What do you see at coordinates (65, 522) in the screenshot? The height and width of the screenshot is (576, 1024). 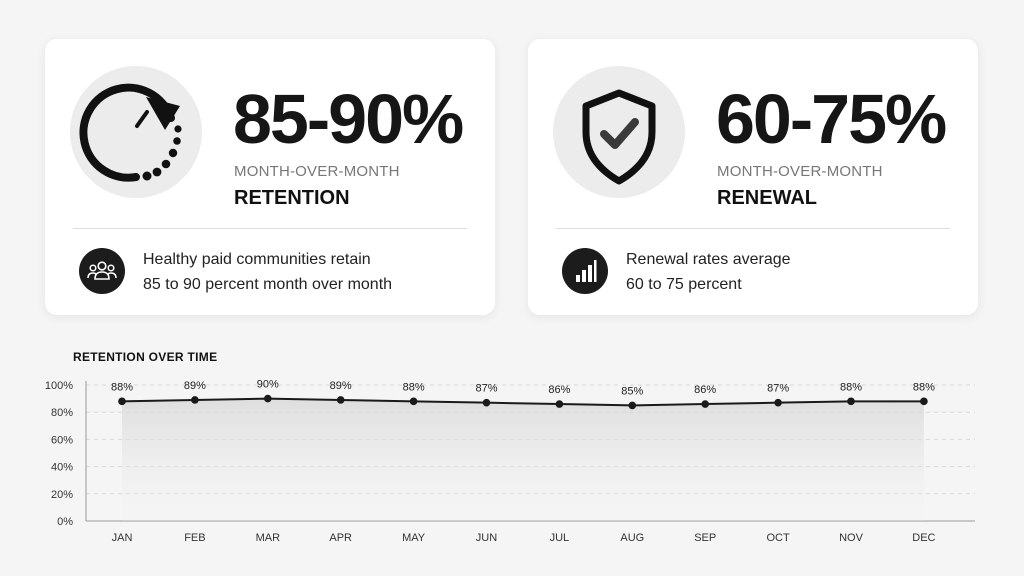 I see `y-tick-label: 0%` at bounding box center [65, 522].